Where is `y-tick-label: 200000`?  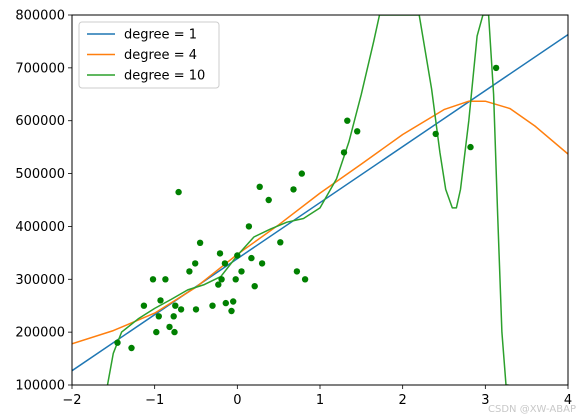
y-tick-label: 200000 is located at coordinates (40, 333).